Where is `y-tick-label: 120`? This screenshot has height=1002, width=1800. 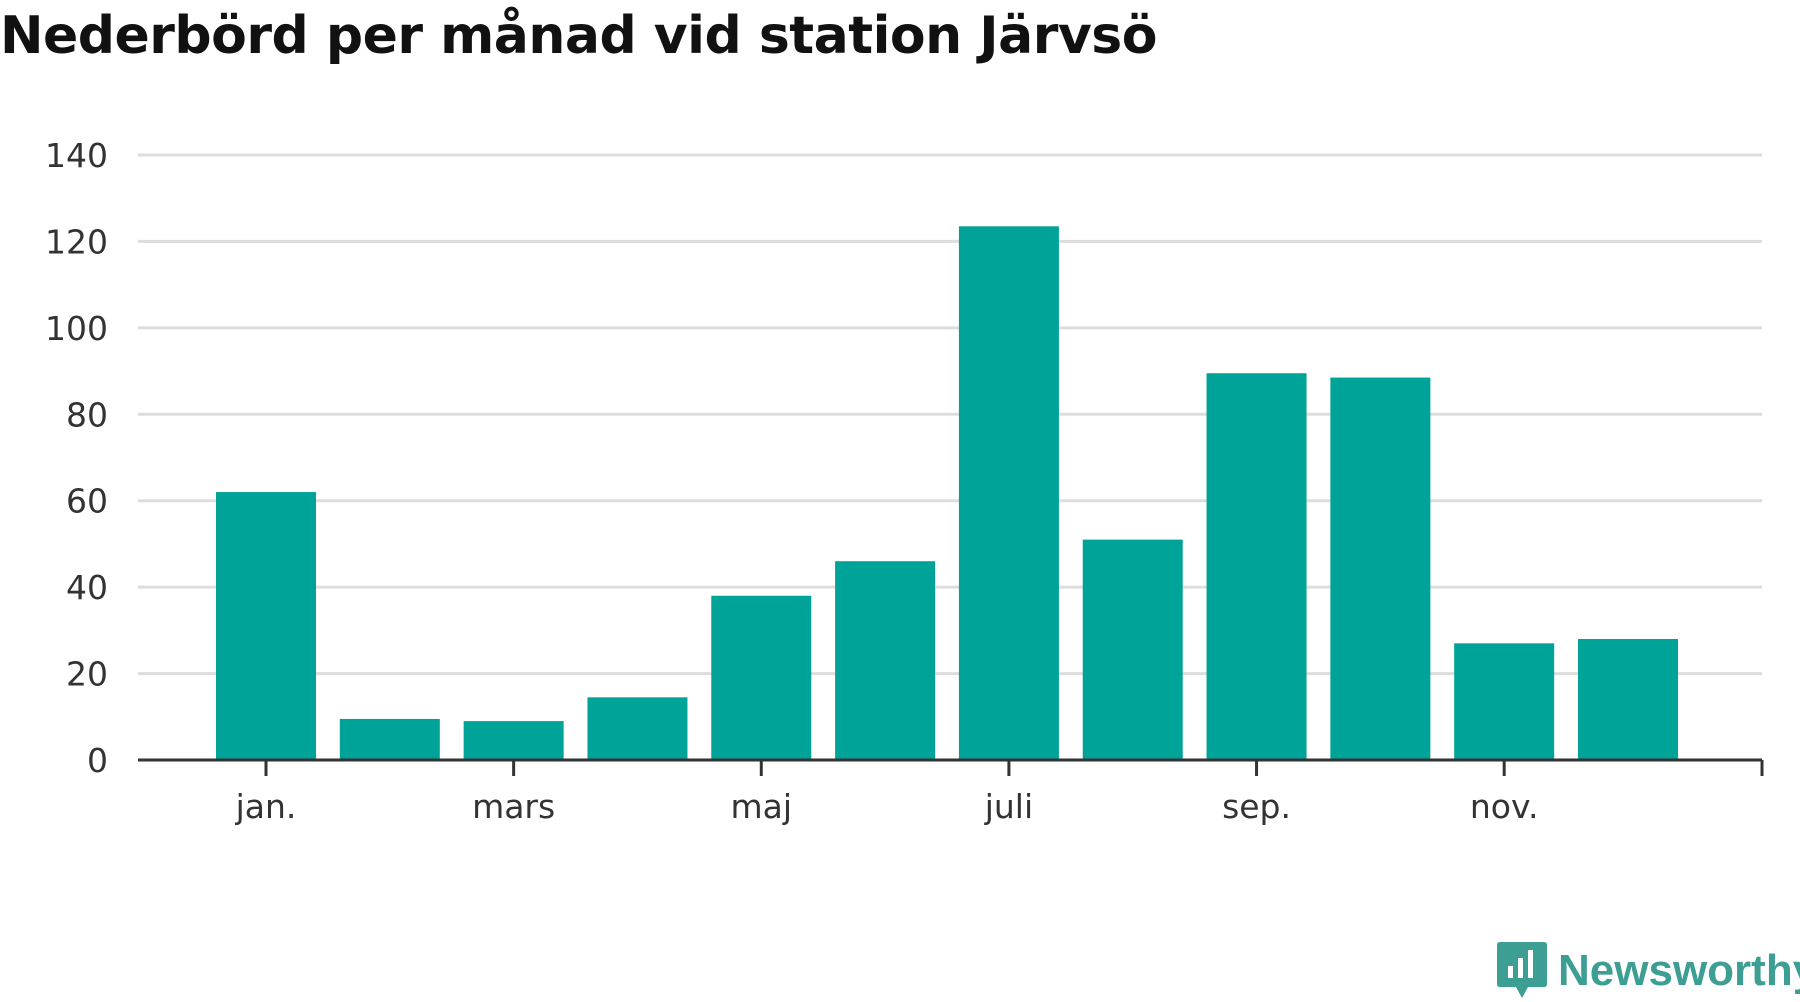
y-tick-label: 120 is located at coordinates (76, 241).